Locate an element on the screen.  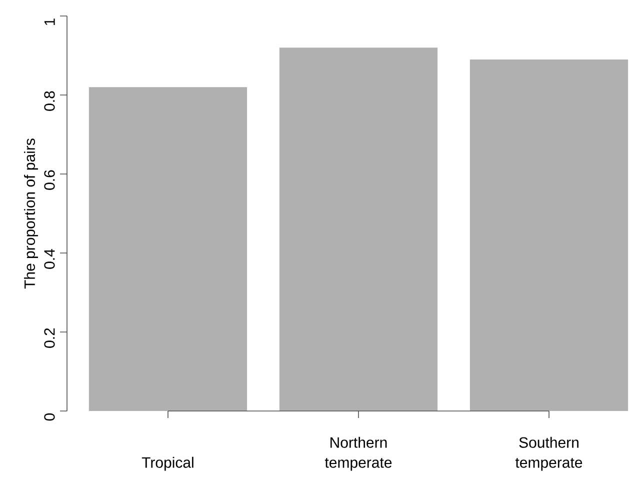
x-tick-label: Tropical is located at coordinates (168, 463).